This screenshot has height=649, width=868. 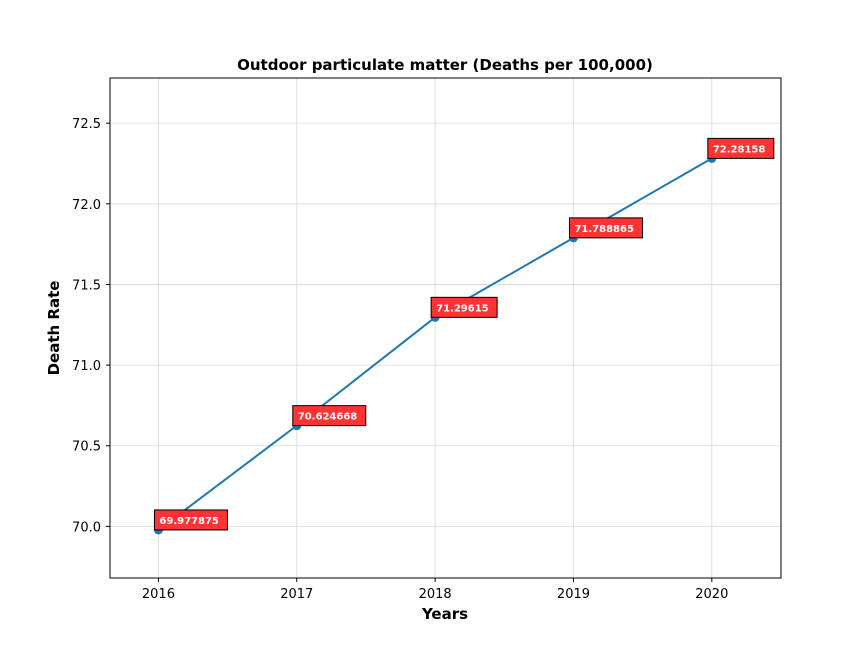 I want to click on x-tick-label: 2019, so click(x=573, y=594).